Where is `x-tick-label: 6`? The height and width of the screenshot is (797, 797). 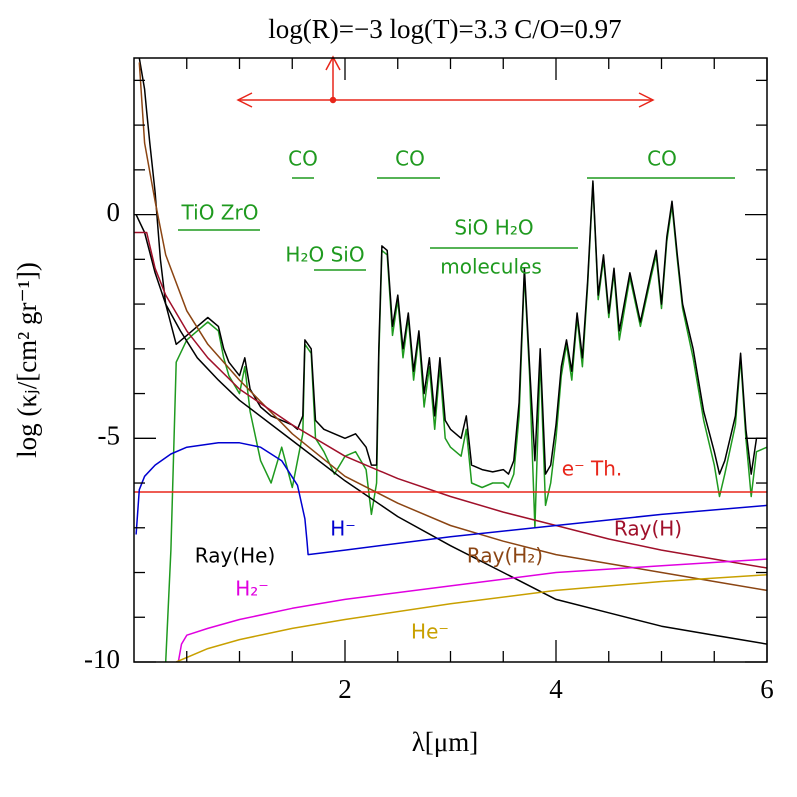
x-tick-label: 6 is located at coordinates (767, 689).